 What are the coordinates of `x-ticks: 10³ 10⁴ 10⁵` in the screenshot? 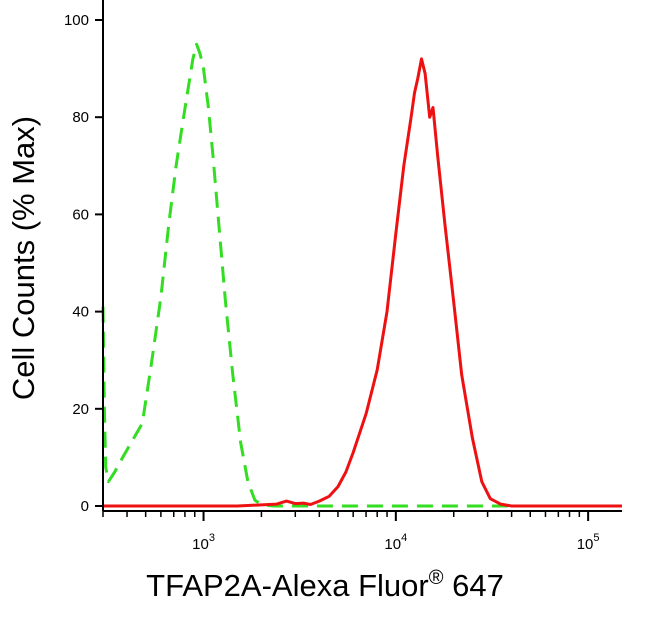 It's located at (351, 532).